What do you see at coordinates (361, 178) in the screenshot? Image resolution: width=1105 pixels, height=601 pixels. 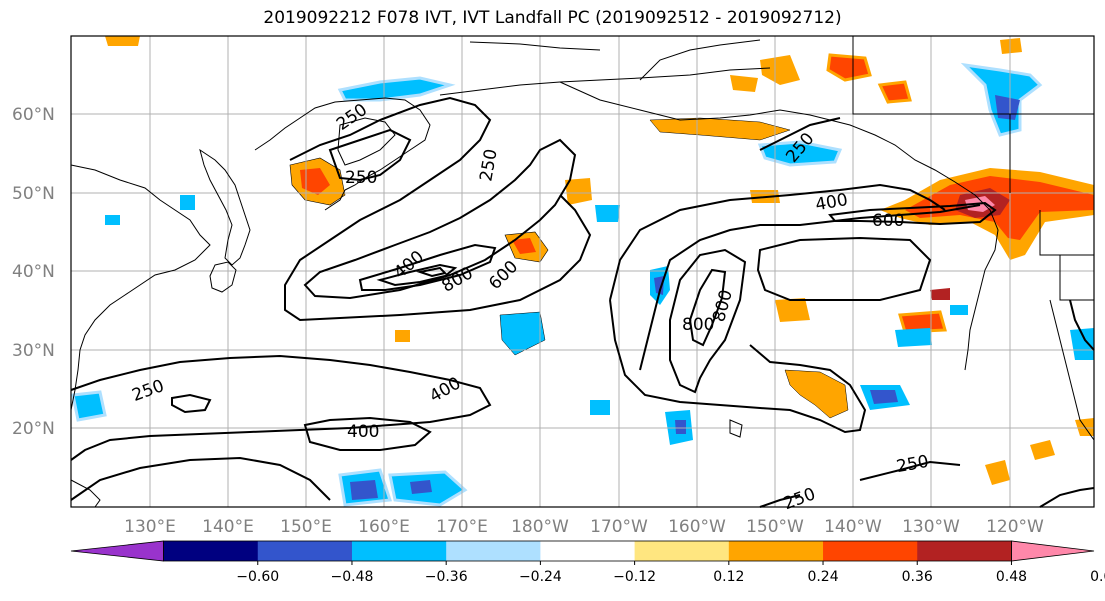 I see `contour-label: 250` at bounding box center [361, 178].